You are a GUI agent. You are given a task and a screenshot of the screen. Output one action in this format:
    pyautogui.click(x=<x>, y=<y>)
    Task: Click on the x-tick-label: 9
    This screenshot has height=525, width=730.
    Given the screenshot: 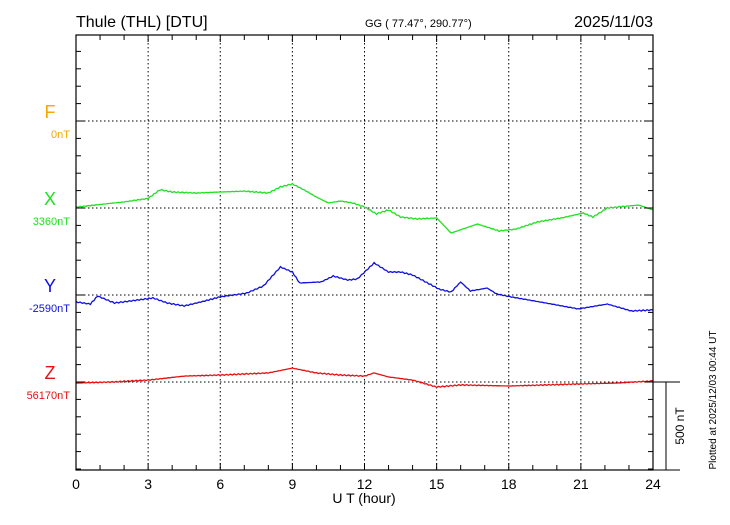 What is the action you would take?
    pyautogui.click(x=292, y=484)
    